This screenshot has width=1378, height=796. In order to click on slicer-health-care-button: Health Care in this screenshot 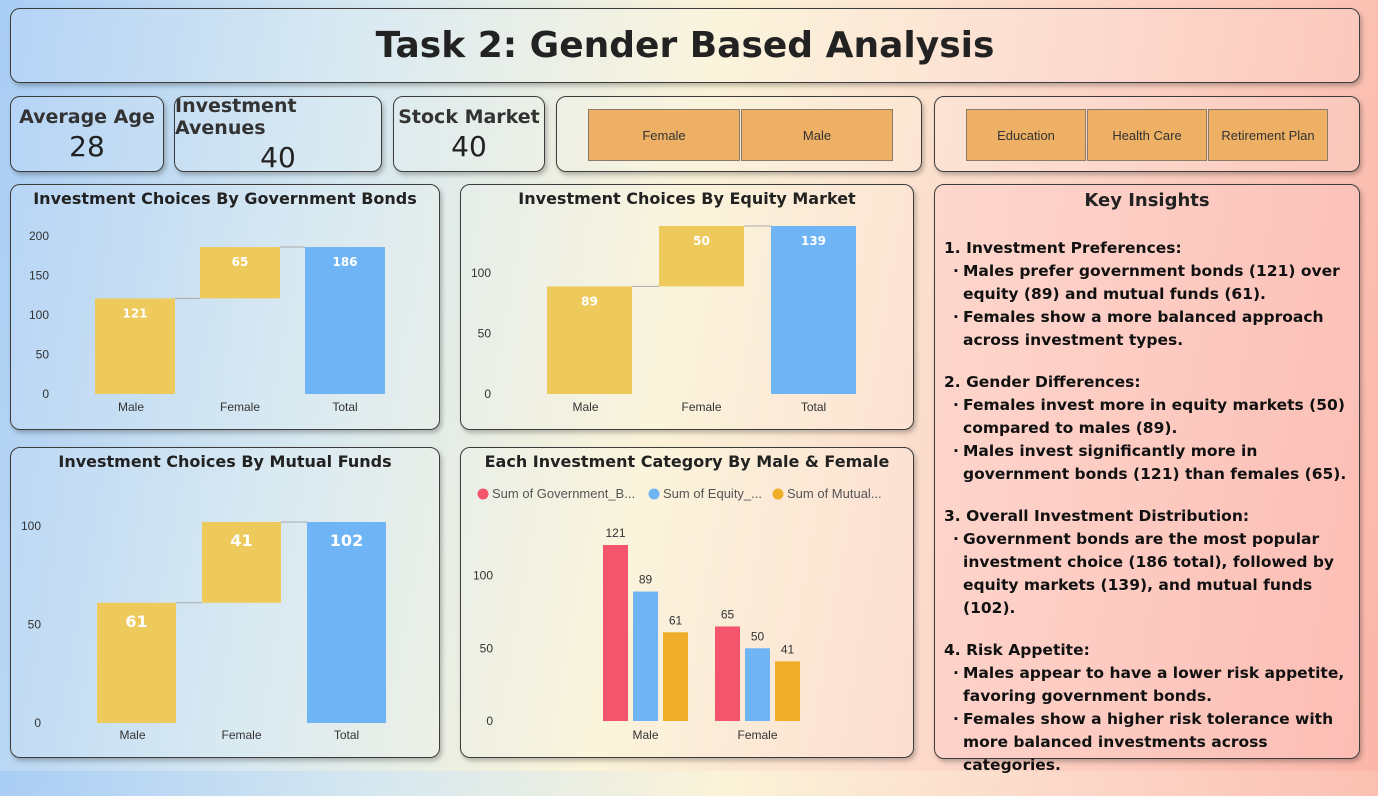, I will do `click(1147, 135)`.